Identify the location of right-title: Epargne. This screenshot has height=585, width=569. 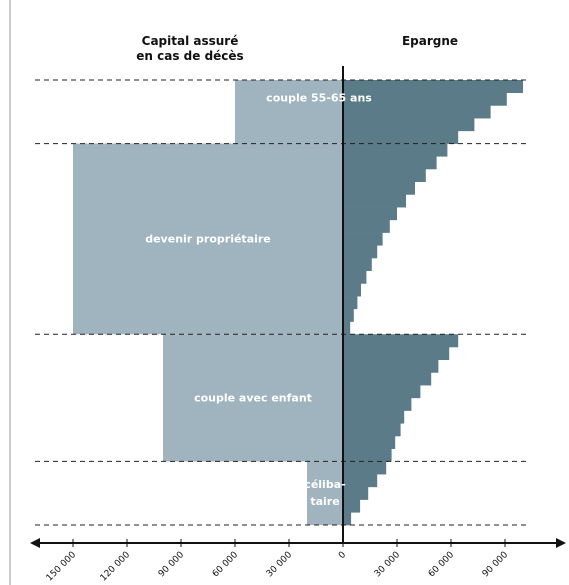
(430, 41).